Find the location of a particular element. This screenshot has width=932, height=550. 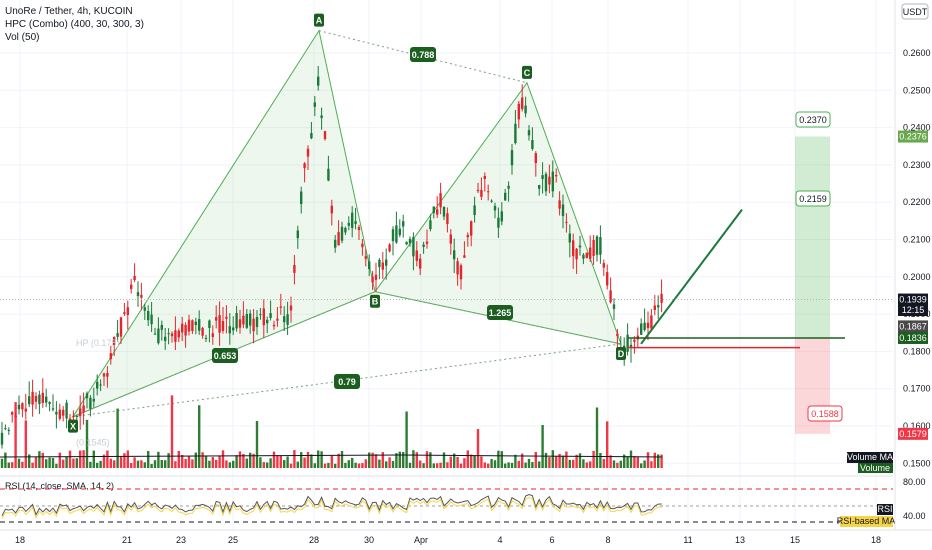

ratio-badge is located at coordinates (347, 381).